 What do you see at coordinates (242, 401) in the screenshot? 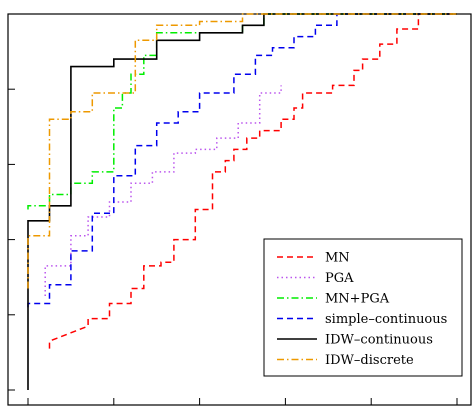
I see `x-axis-ticks` at bounding box center [242, 401].